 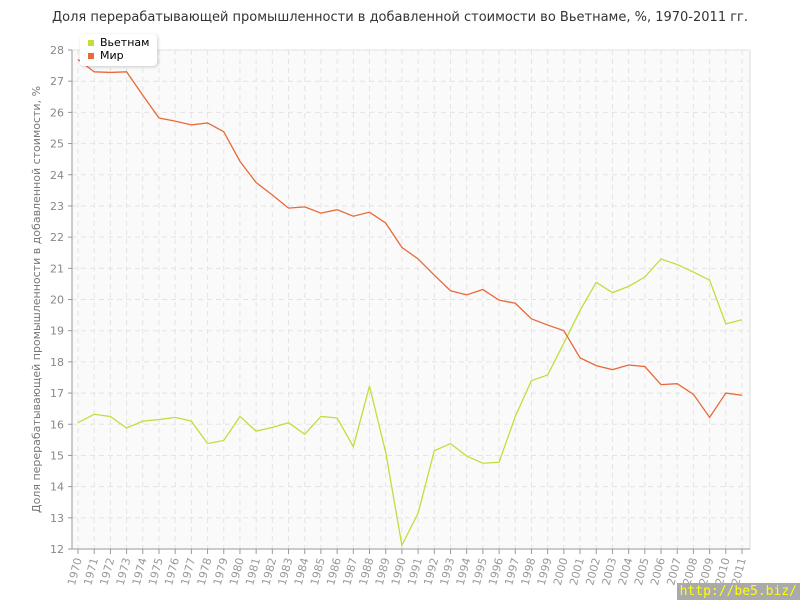 What do you see at coordinates (57, 237) in the screenshot?
I see `y-tick-label: 22` at bounding box center [57, 237].